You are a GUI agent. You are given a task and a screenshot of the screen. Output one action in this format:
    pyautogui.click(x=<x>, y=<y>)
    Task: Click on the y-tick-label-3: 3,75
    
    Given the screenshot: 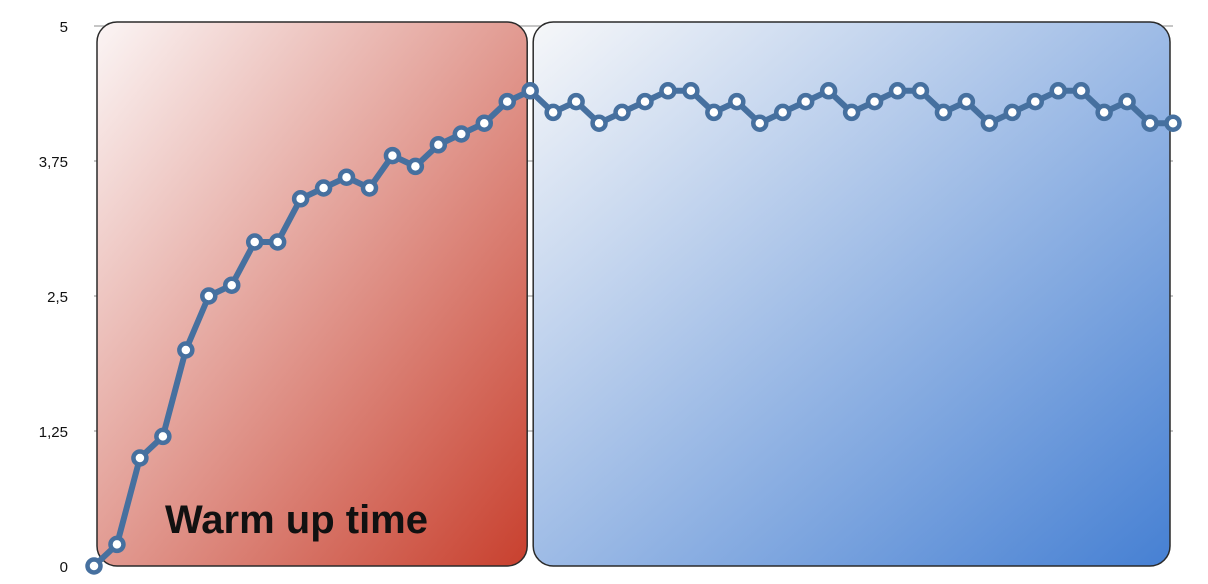 What is the action you would take?
    pyautogui.click(x=53, y=162)
    